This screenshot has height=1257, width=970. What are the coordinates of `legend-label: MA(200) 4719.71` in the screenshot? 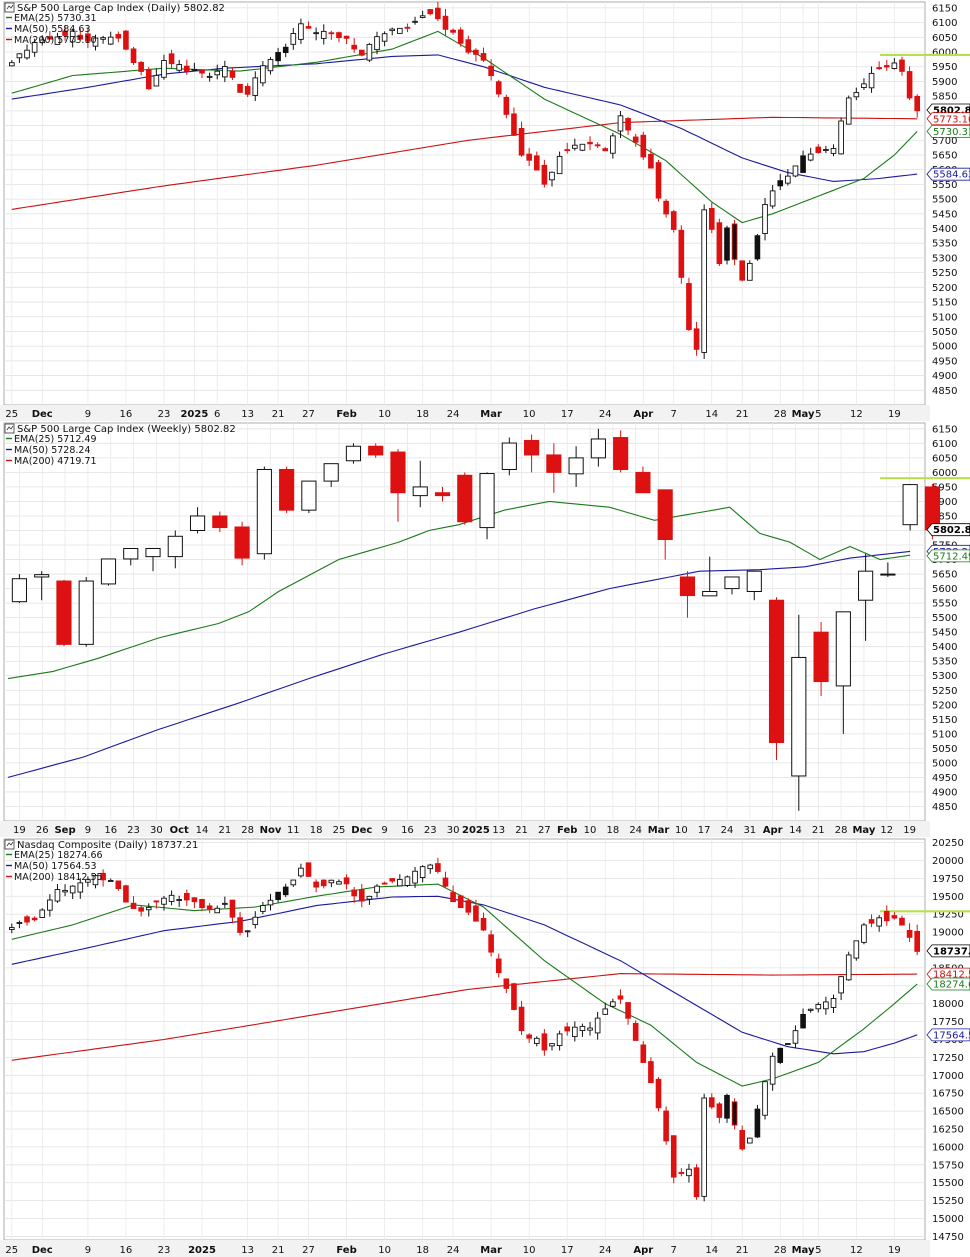 It's located at (55, 461).